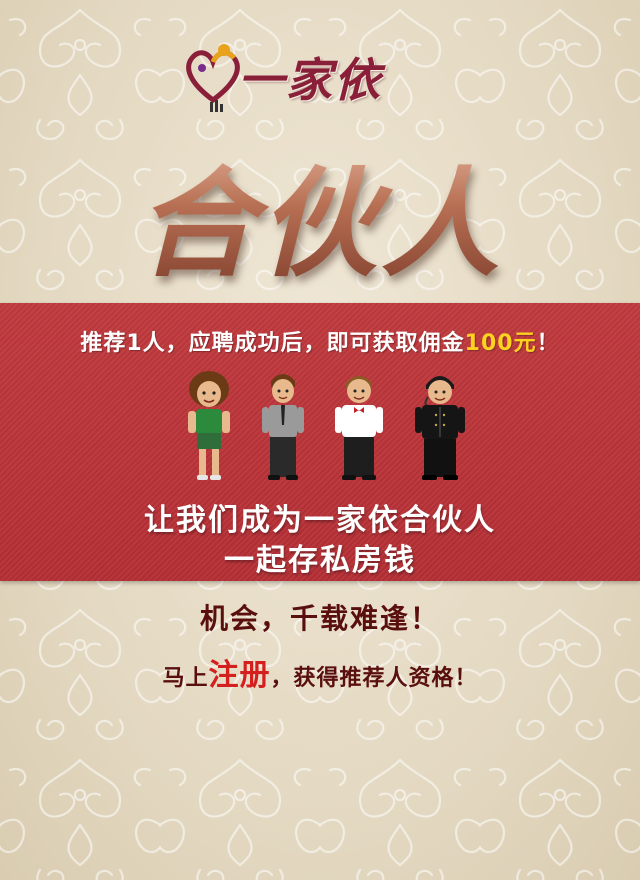 This screenshot has width=640, height=880. I want to click on chef-person-icon, so click(440, 428).